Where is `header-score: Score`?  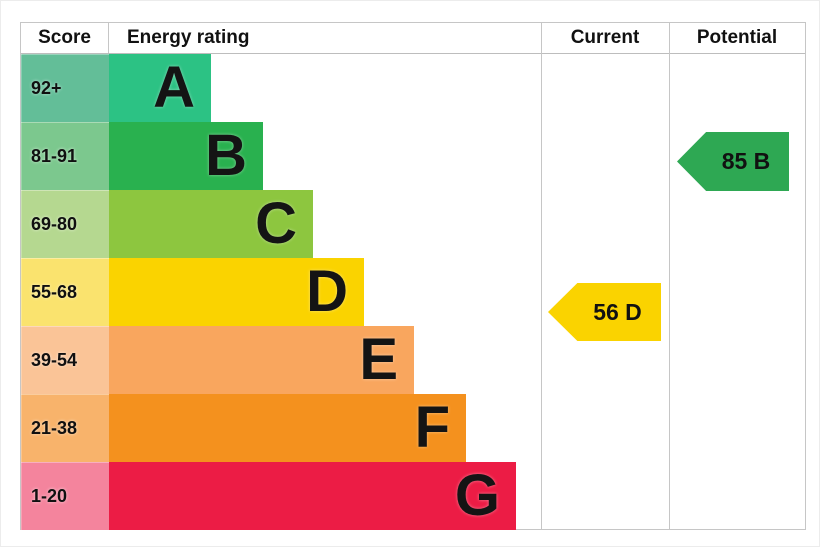 header-score: Score is located at coordinates (65, 38).